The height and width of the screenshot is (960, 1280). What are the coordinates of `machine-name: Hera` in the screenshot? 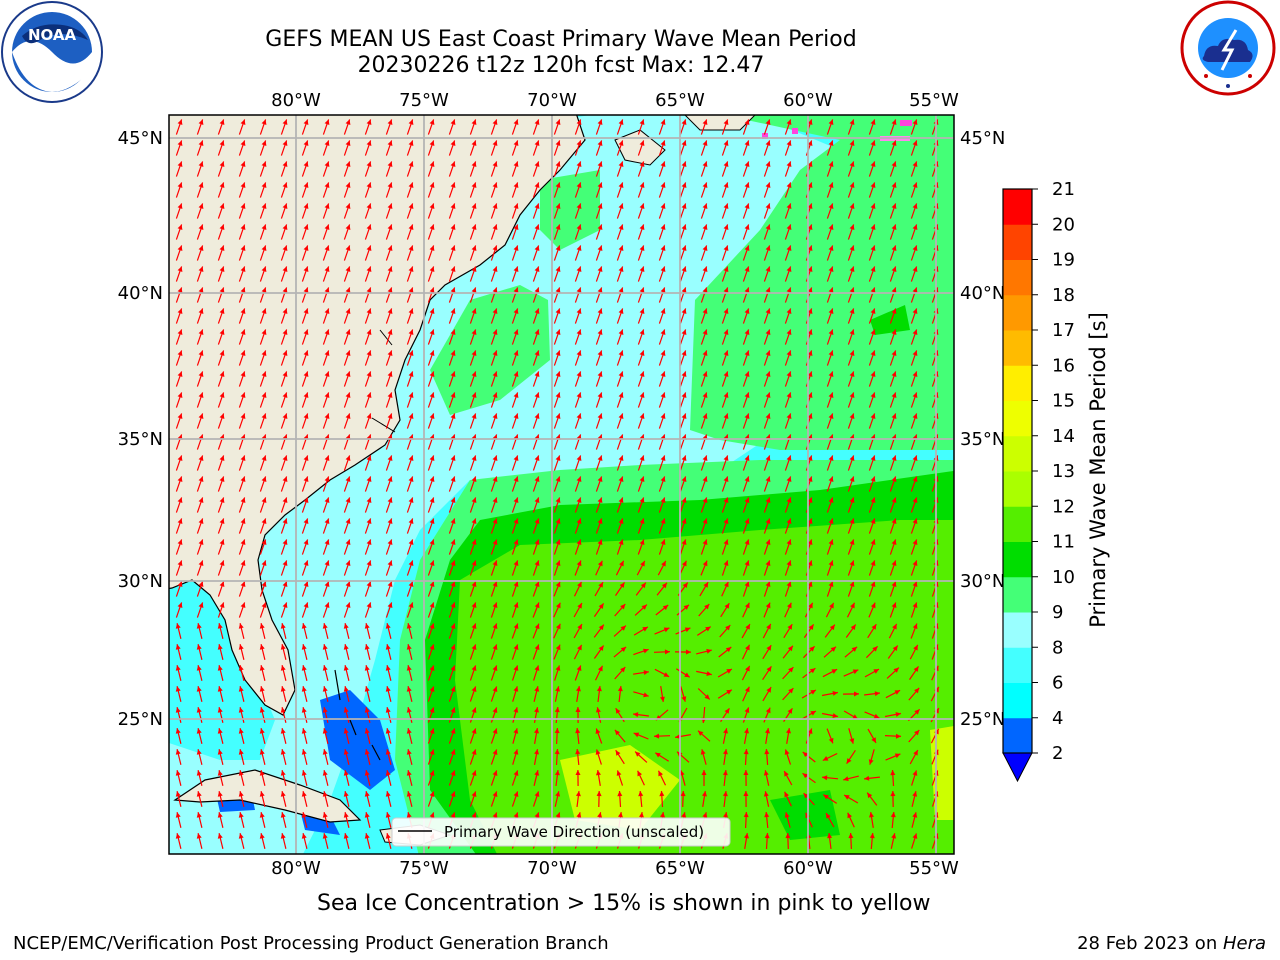 It's located at (1244, 943).